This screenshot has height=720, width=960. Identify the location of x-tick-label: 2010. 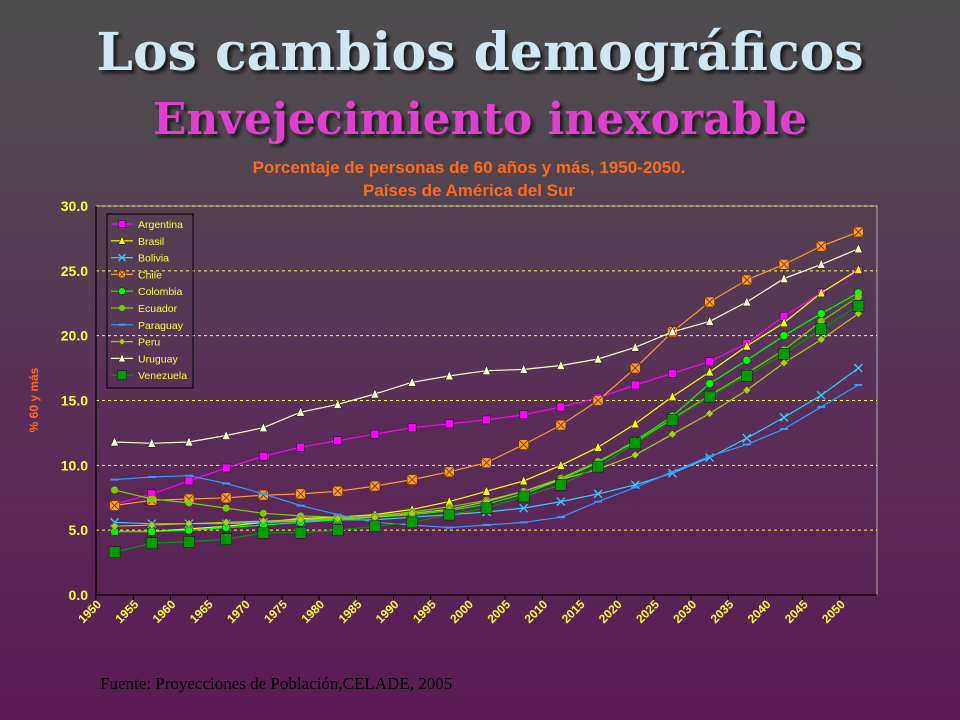
(536, 611).